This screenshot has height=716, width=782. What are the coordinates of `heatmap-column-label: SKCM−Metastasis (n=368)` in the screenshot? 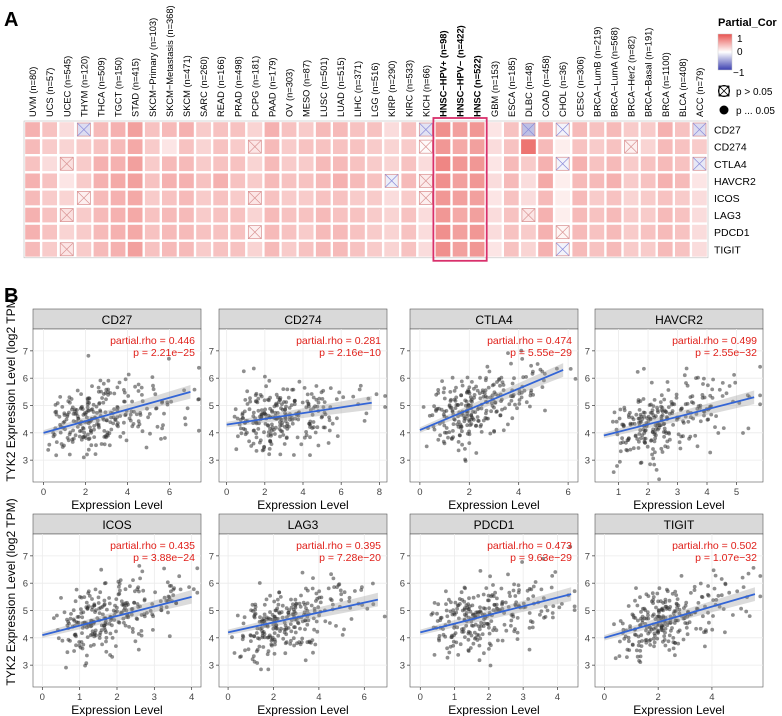 It's located at (170, 61).